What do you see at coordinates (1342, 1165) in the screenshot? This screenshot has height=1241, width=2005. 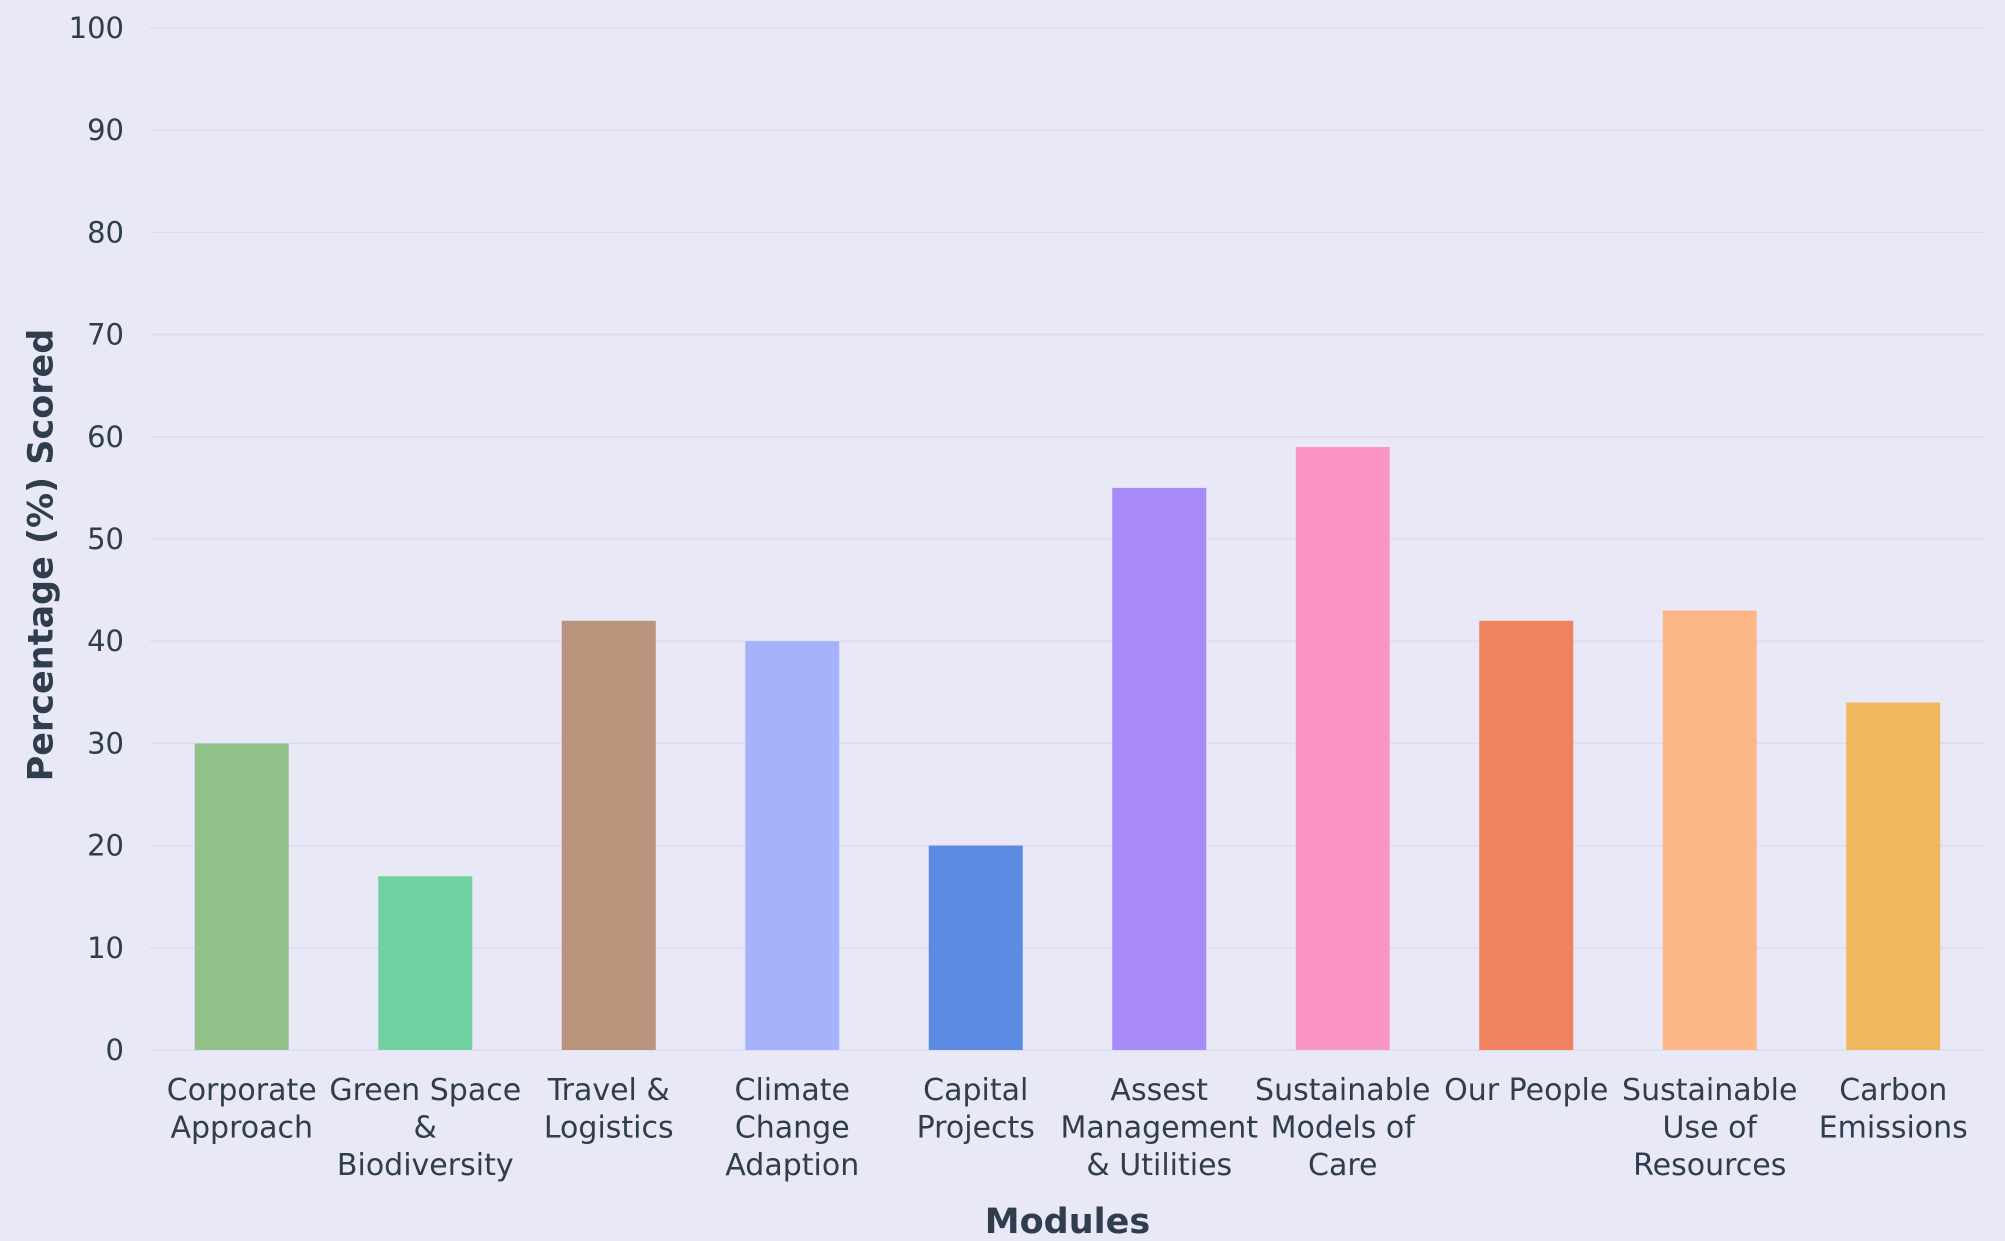 I see `x-tick-label-line: Care` at bounding box center [1342, 1165].